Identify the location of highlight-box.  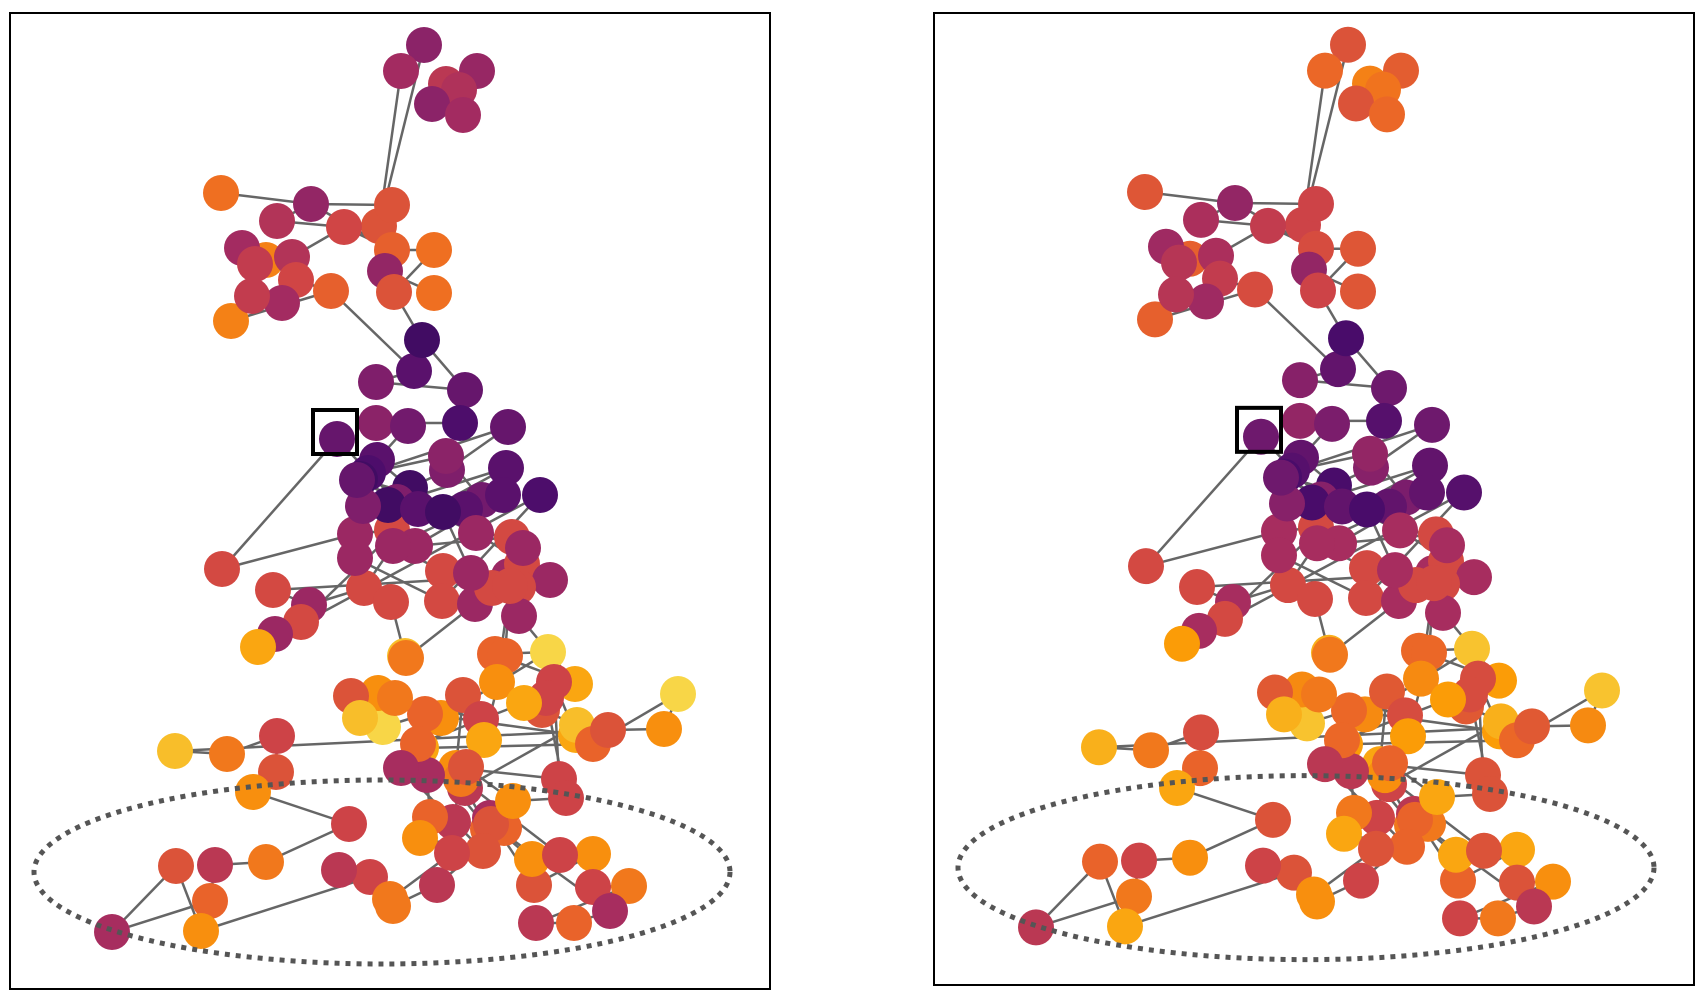
(1259, 429).